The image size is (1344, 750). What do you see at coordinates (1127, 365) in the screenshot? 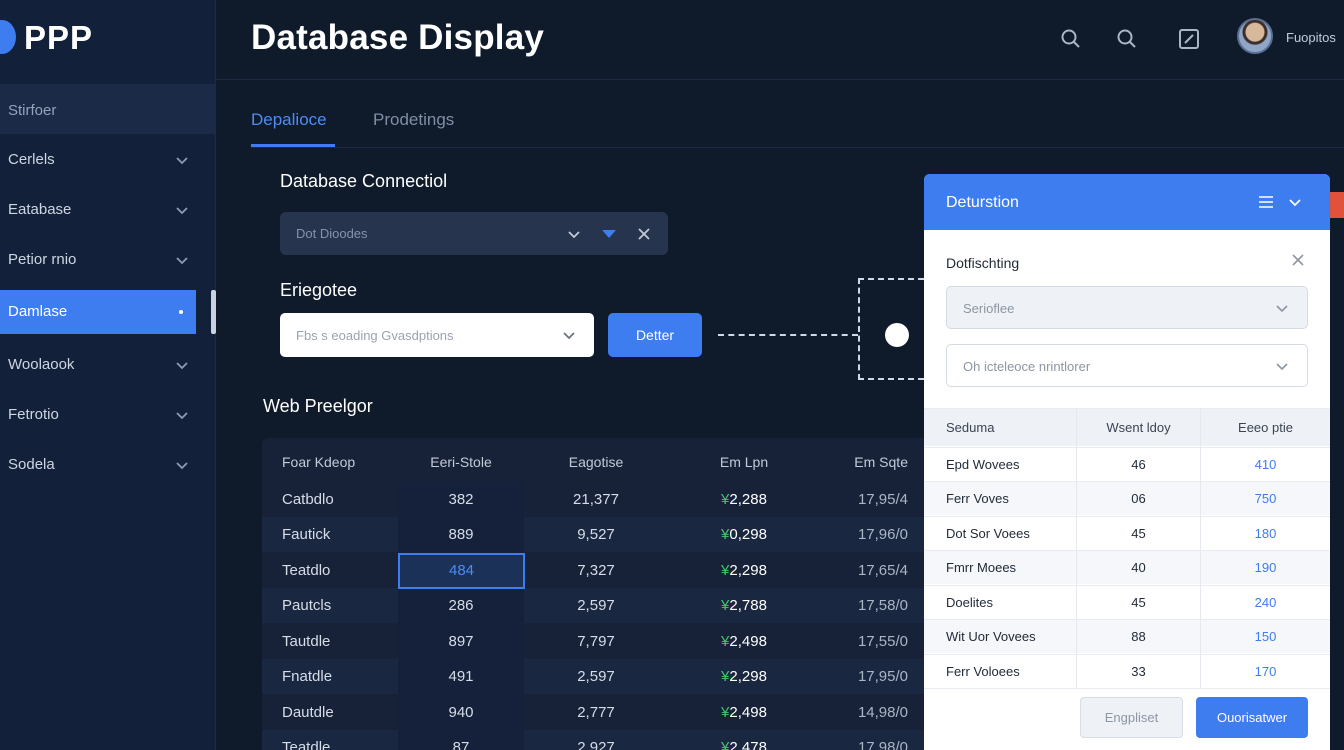
I see `panel-select-secondary: Oh icteleoce nrintlorer` at bounding box center [1127, 365].